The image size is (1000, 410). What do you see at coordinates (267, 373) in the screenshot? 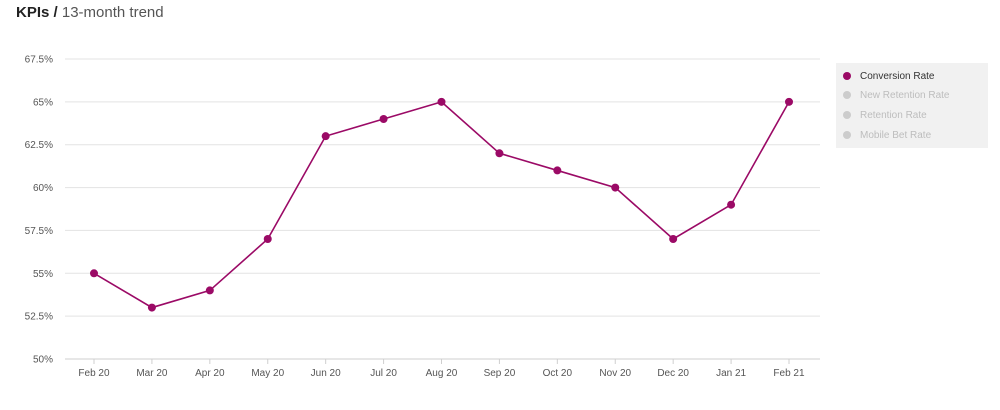
I see `x-tick-label: May 20` at bounding box center [267, 373].